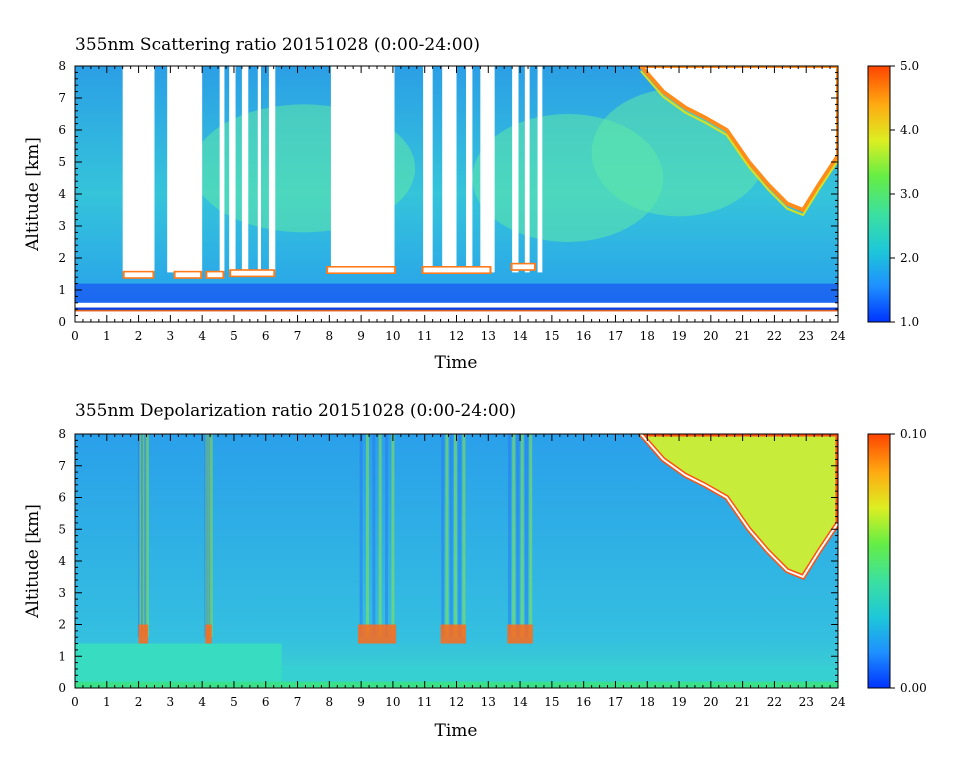 The height and width of the screenshot is (770, 960). Describe the element at coordinates (456, 309) in the screenshot. I see `surface-line` at that location.